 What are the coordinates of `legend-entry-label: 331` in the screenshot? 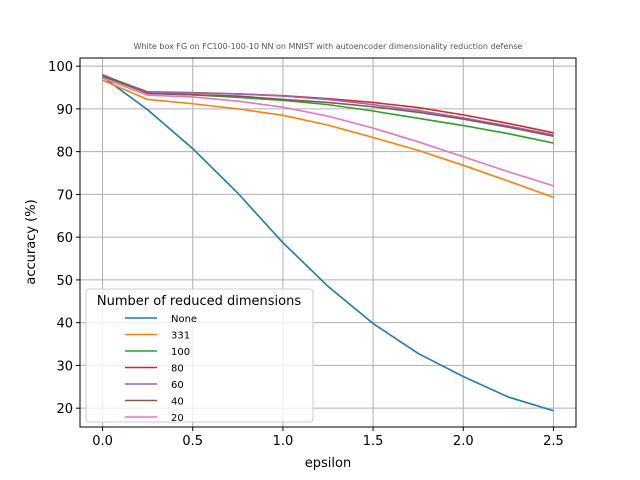 It's located at (180, 336).